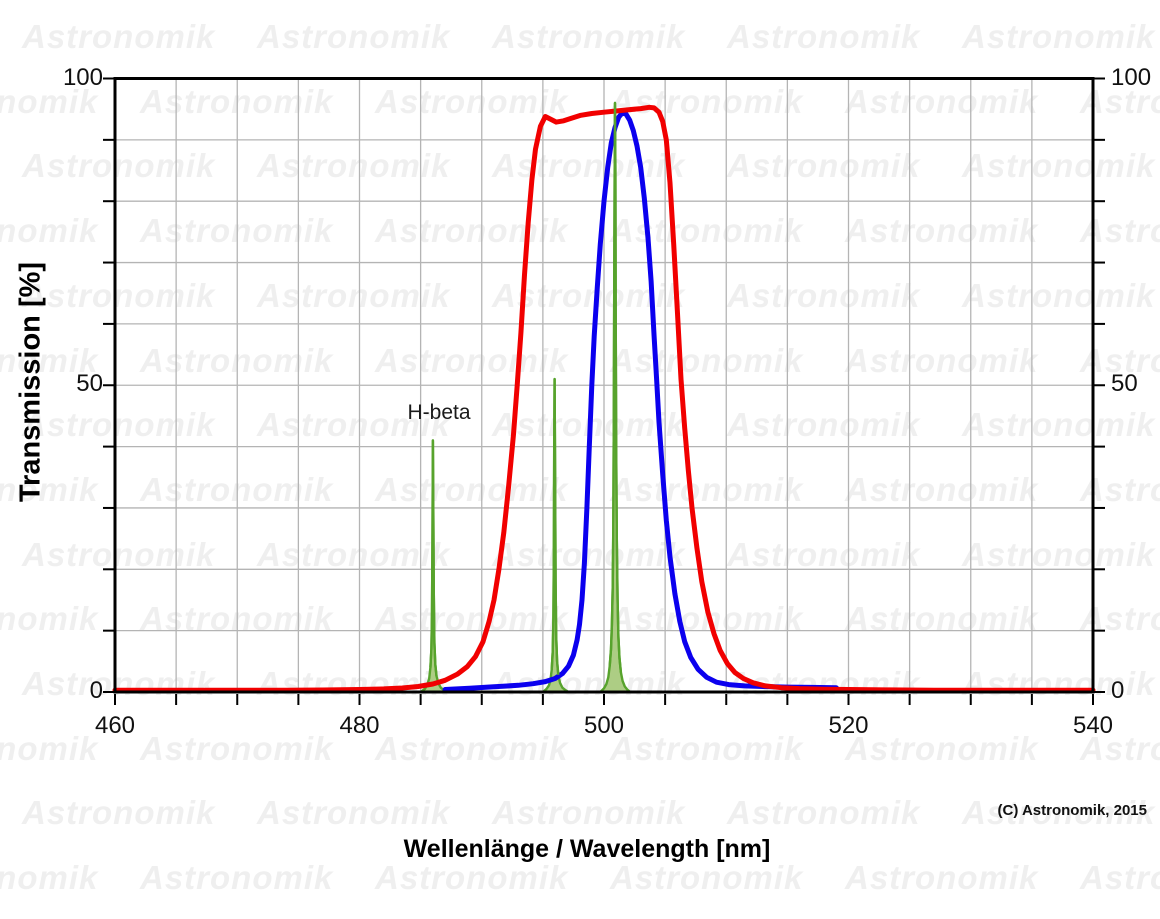 The image size is (1160, 919). What do you see at coordinates (555, 526) in the screenshot?
I see `emission-line-oiii-496nm-overlay` at bounding box center [555, 526].